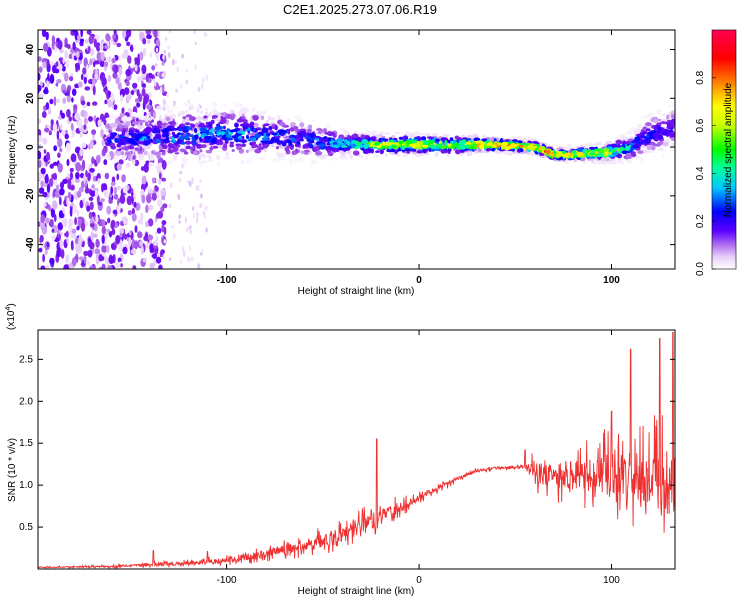  Describe the element at coordinates (11, 304) in the screenshot. I see `snr-scale-close: )` at that location.